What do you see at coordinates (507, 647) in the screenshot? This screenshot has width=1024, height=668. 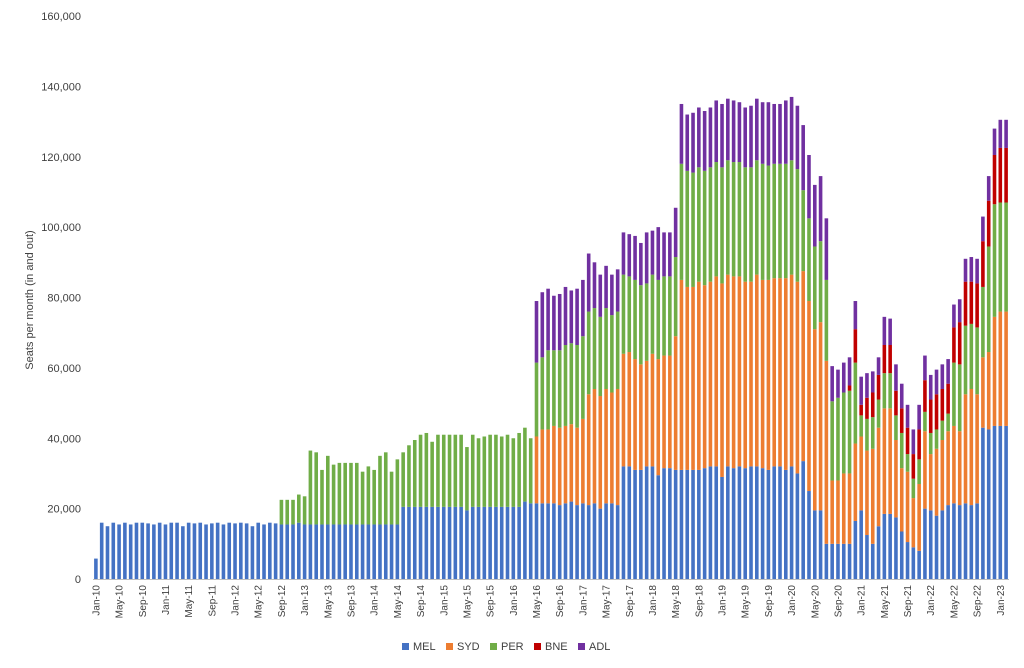 I see `legend-item-per: PER` at bounding box center [507, 647].